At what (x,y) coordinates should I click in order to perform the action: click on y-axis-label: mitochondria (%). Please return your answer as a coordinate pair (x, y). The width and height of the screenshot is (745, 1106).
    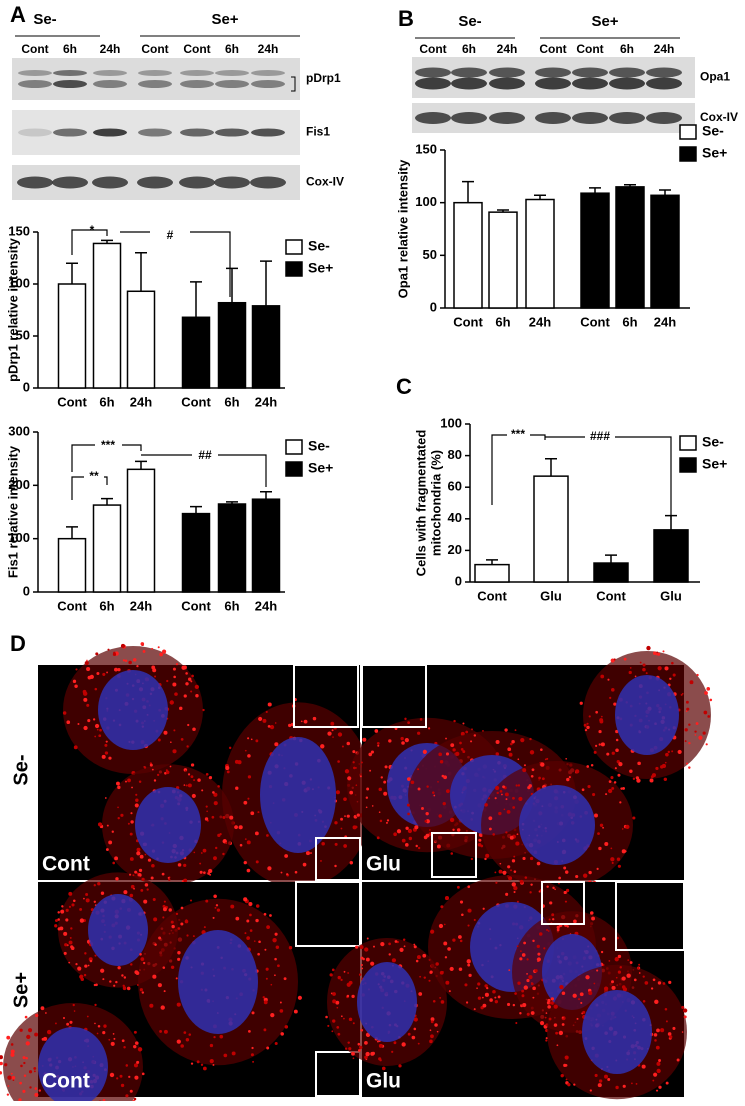
    Looking at the image, I should click on (435, 503).